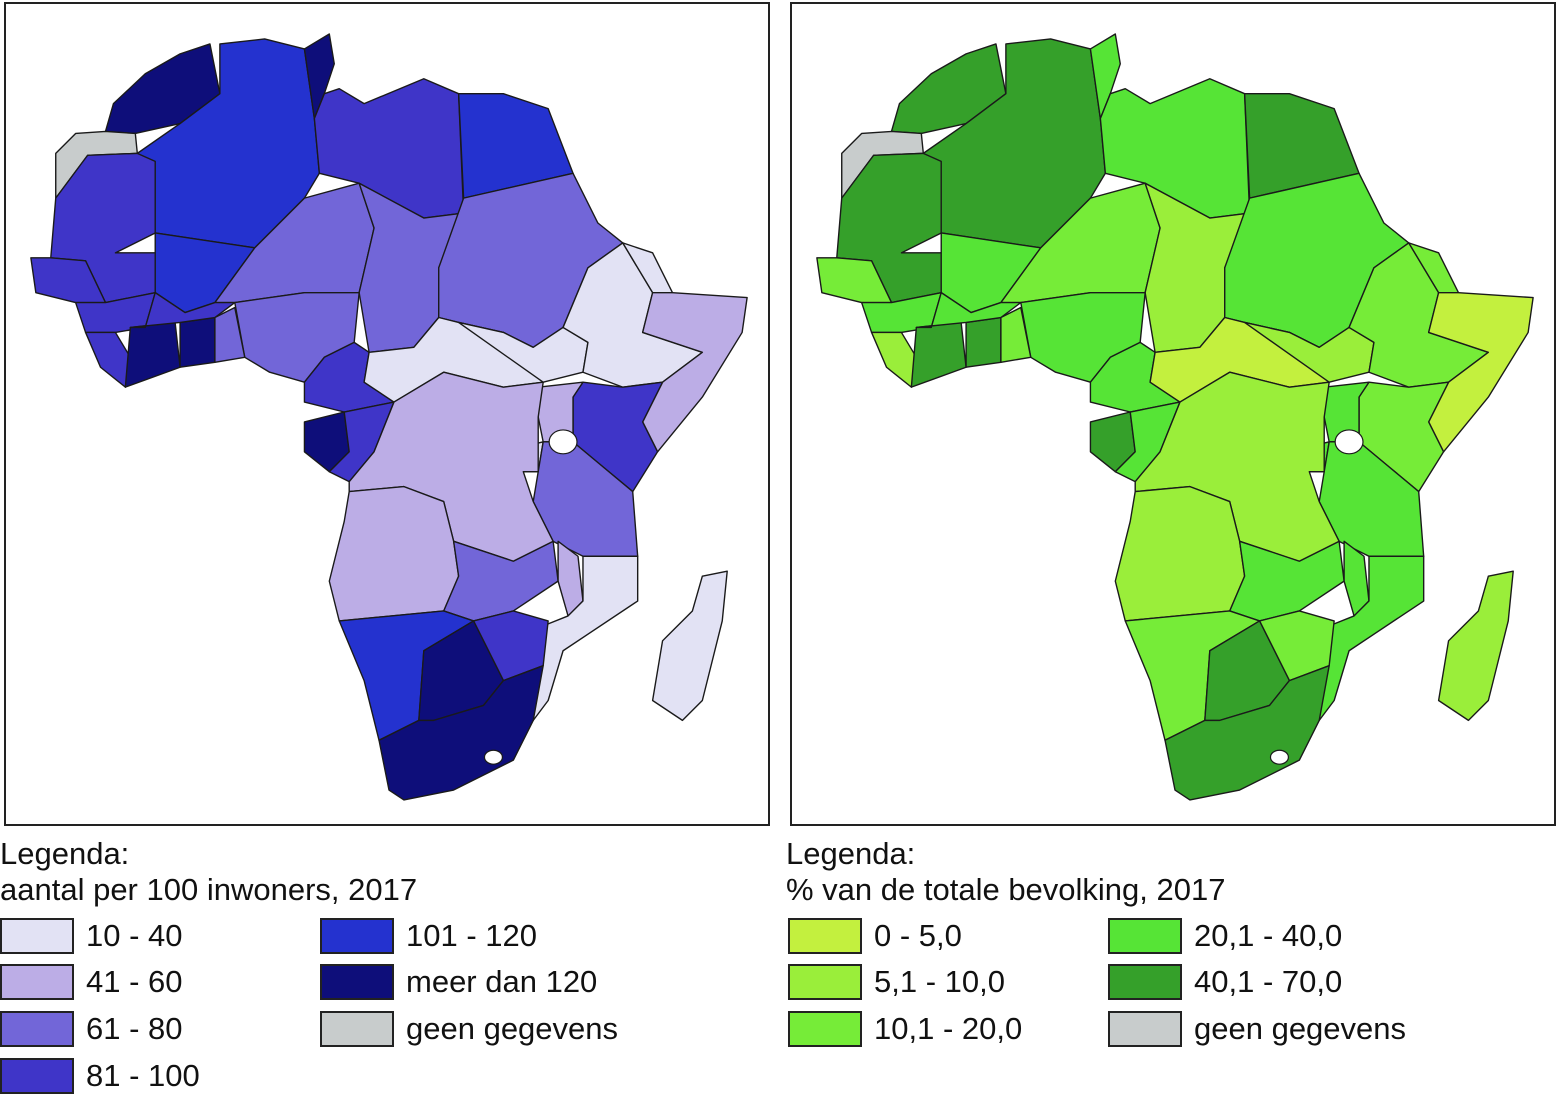 Image resolution: width=1558 pixels, height=1102 pixels. What do you see at coordinates (948, 1028) in the screenshot?
I see `legend-label: 10,1 - 20,0` at bounding box center [948, 1028].